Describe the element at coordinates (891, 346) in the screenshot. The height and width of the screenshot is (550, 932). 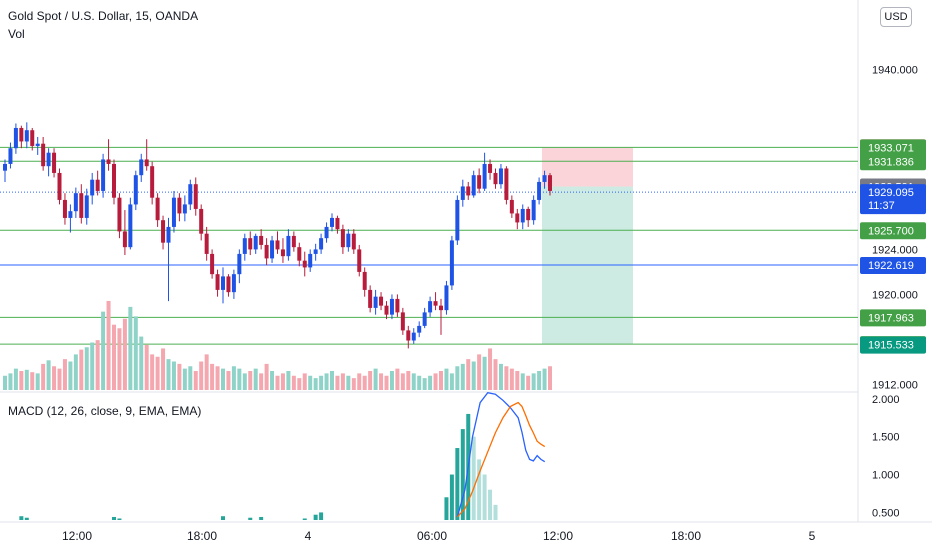
I see `price-label-text: 1915.533` at that location.